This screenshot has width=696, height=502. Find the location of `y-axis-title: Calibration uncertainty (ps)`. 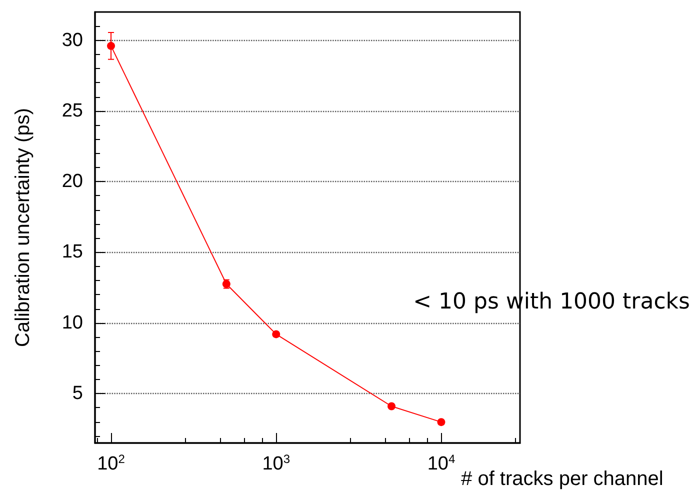

y-axis-title: Calibration uncertainty (ps) is located at coordinates (23, 227).